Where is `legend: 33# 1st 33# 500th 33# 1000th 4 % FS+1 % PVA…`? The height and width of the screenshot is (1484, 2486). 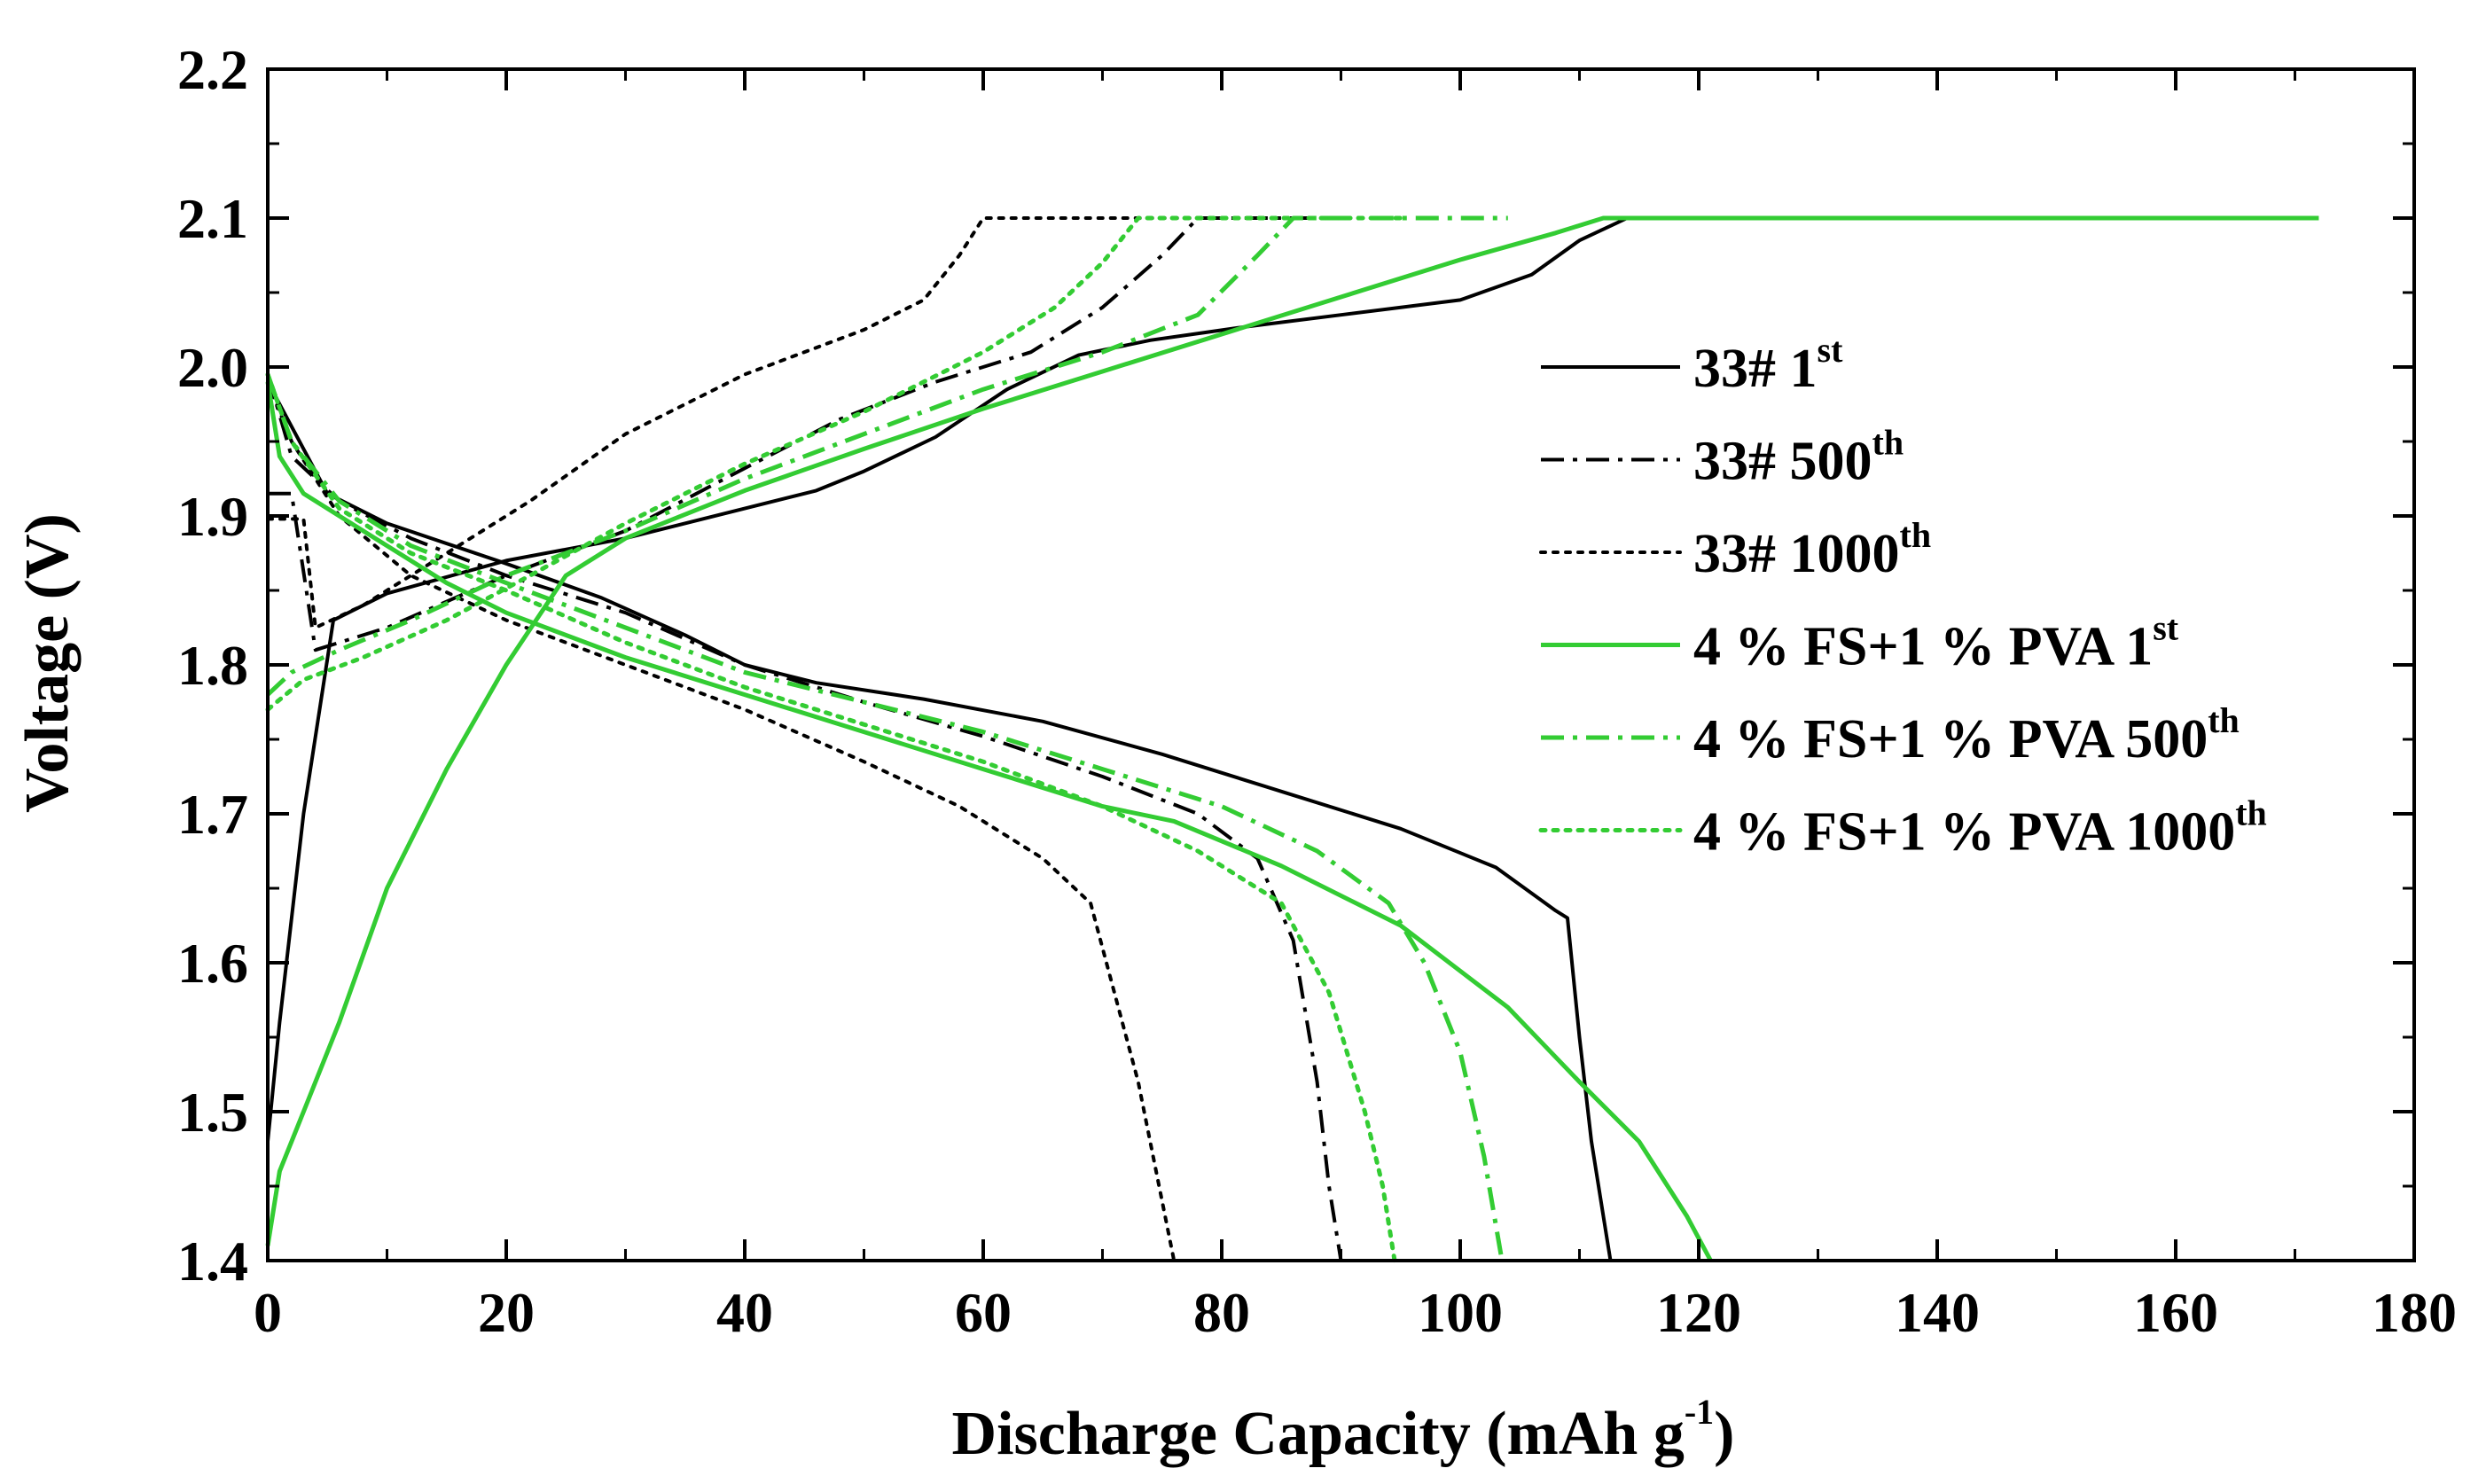 legend: 33# 1st 33# 500th 33# 1000th 4 % FS+1 % PVA… is located at coordinates (1902, 596).